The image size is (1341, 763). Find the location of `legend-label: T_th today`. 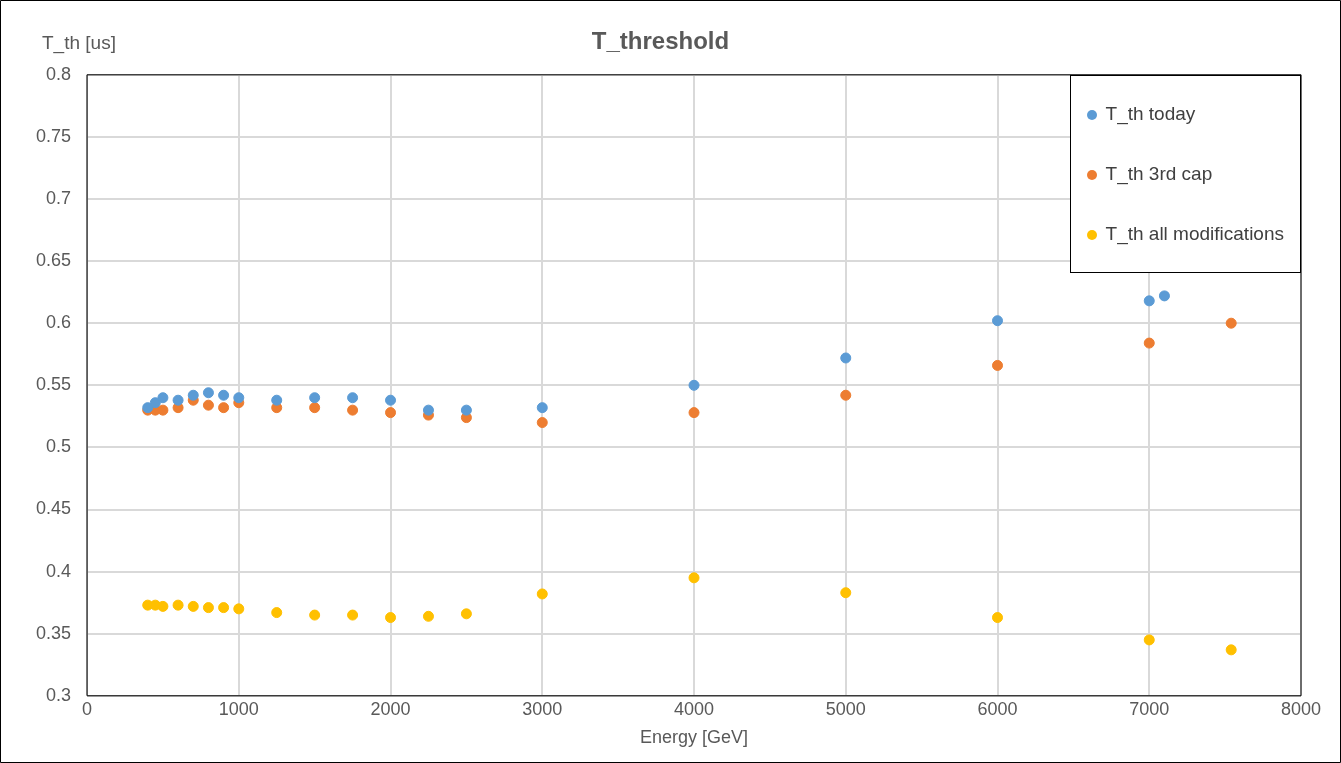

legend-label: T_th today is located at coordinates (1150, 114).